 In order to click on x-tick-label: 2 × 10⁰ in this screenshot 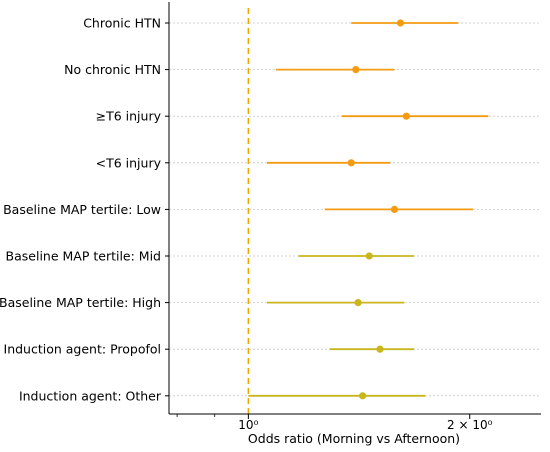, I will do `click(470, 425)`.